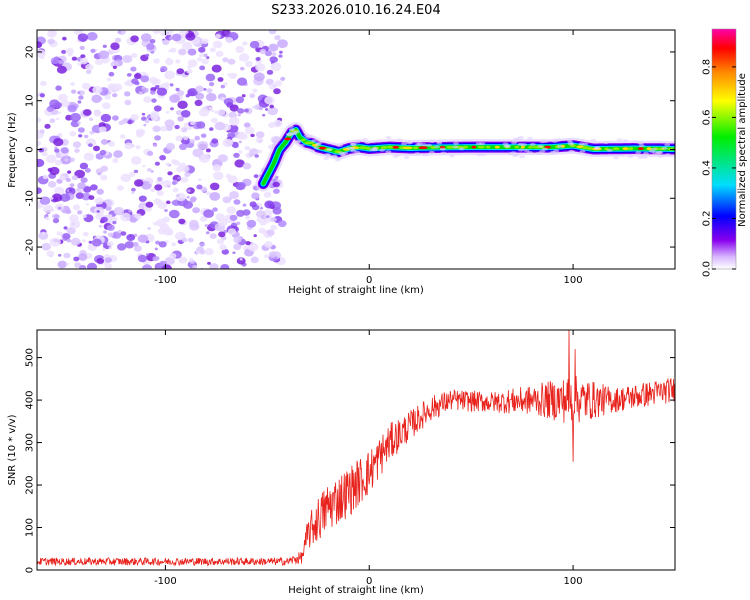 Image resolution: width=750 pixels, height=600 pixels. Describe the element at coordinates (707, 67) in the screenshot. I see `colorbar-tick-label: 0.8` at that location.